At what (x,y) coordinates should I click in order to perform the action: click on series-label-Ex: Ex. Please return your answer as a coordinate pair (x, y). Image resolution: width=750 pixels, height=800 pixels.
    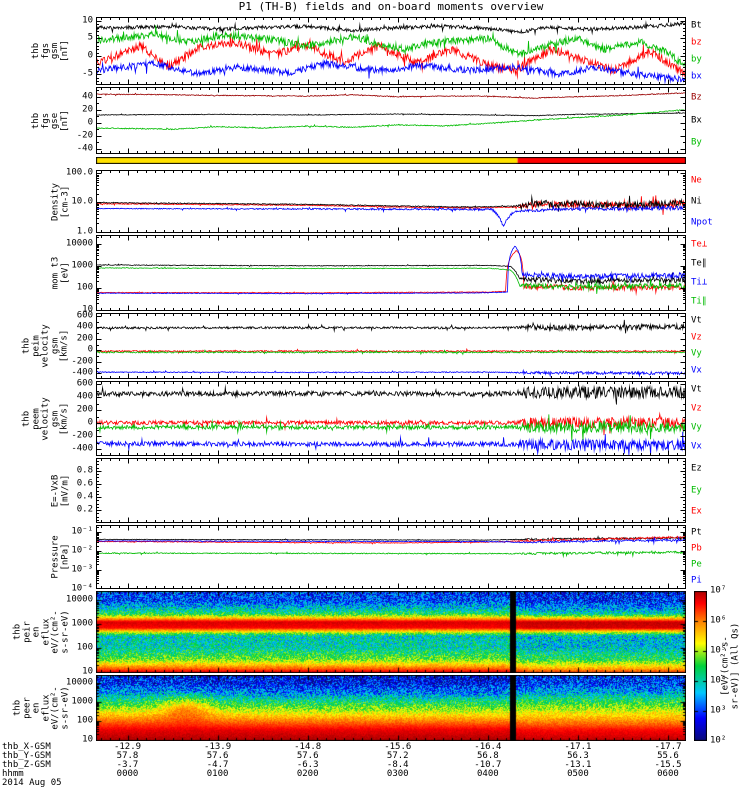
    Looking at the image, I should click on (696, 511).